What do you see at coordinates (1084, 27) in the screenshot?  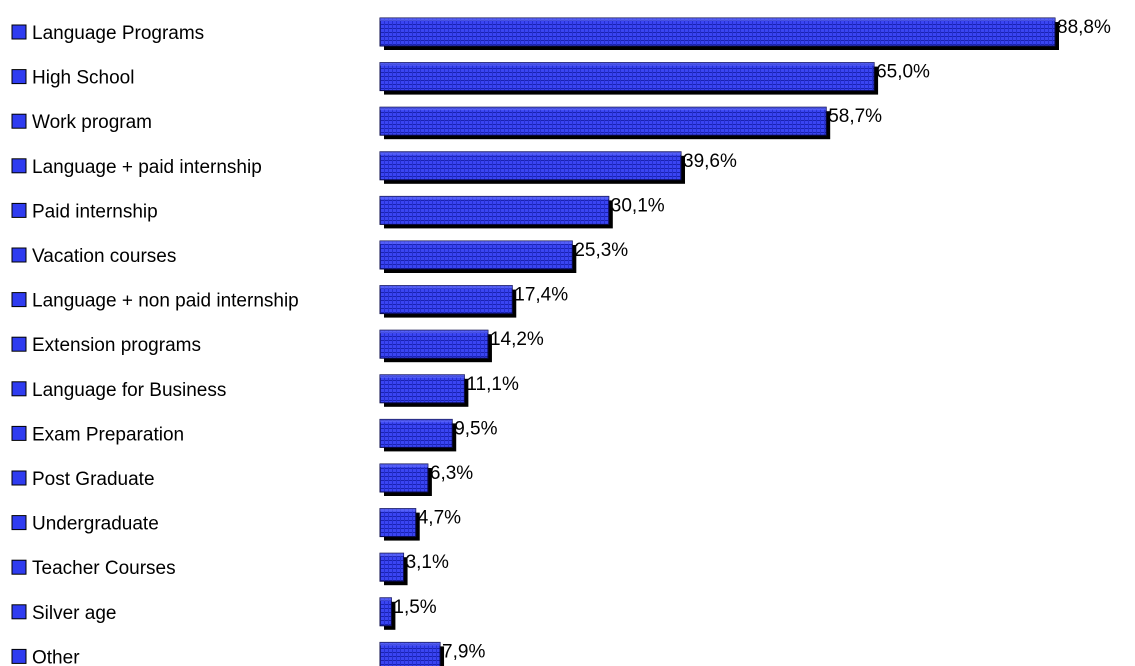 I see `value-label: 88,8%` at bounding box center [1084, 27].